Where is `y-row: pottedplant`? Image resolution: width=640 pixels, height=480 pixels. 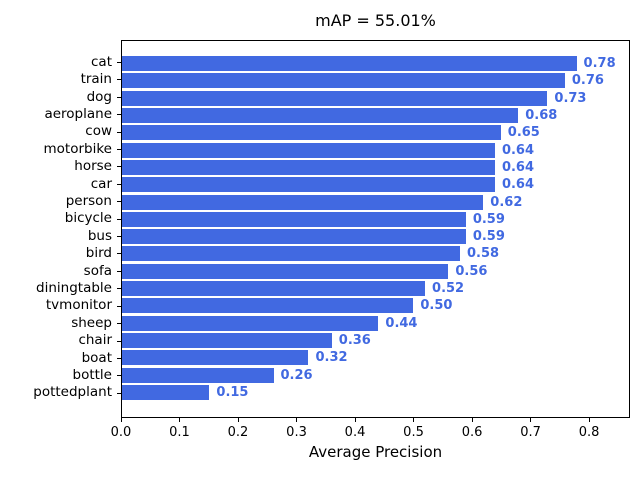
y-row: pottedplant is located at coordinates (60, 393).